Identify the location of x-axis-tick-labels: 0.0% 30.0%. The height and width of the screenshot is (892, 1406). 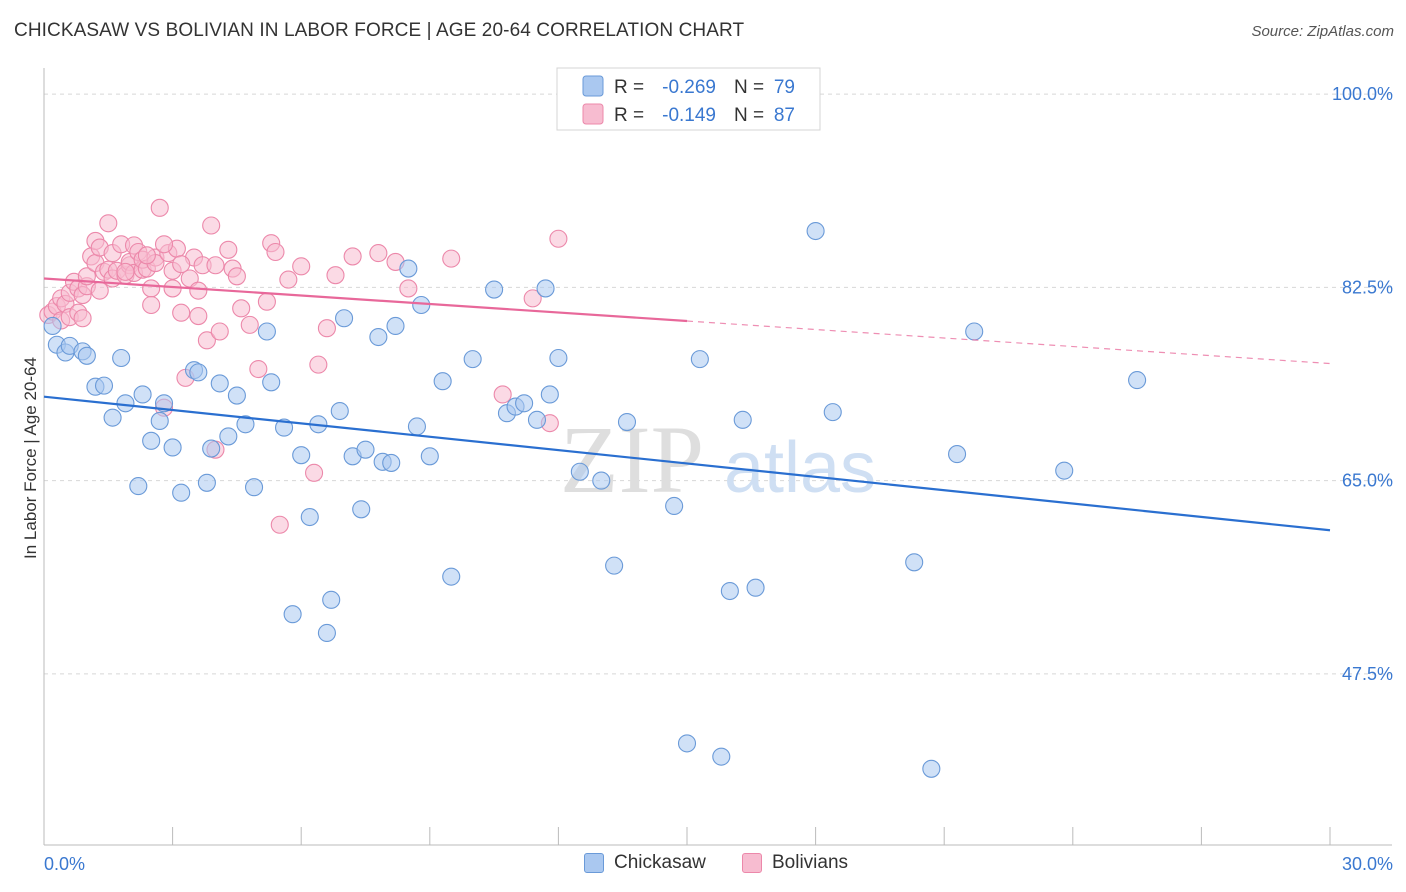
(718, 864).